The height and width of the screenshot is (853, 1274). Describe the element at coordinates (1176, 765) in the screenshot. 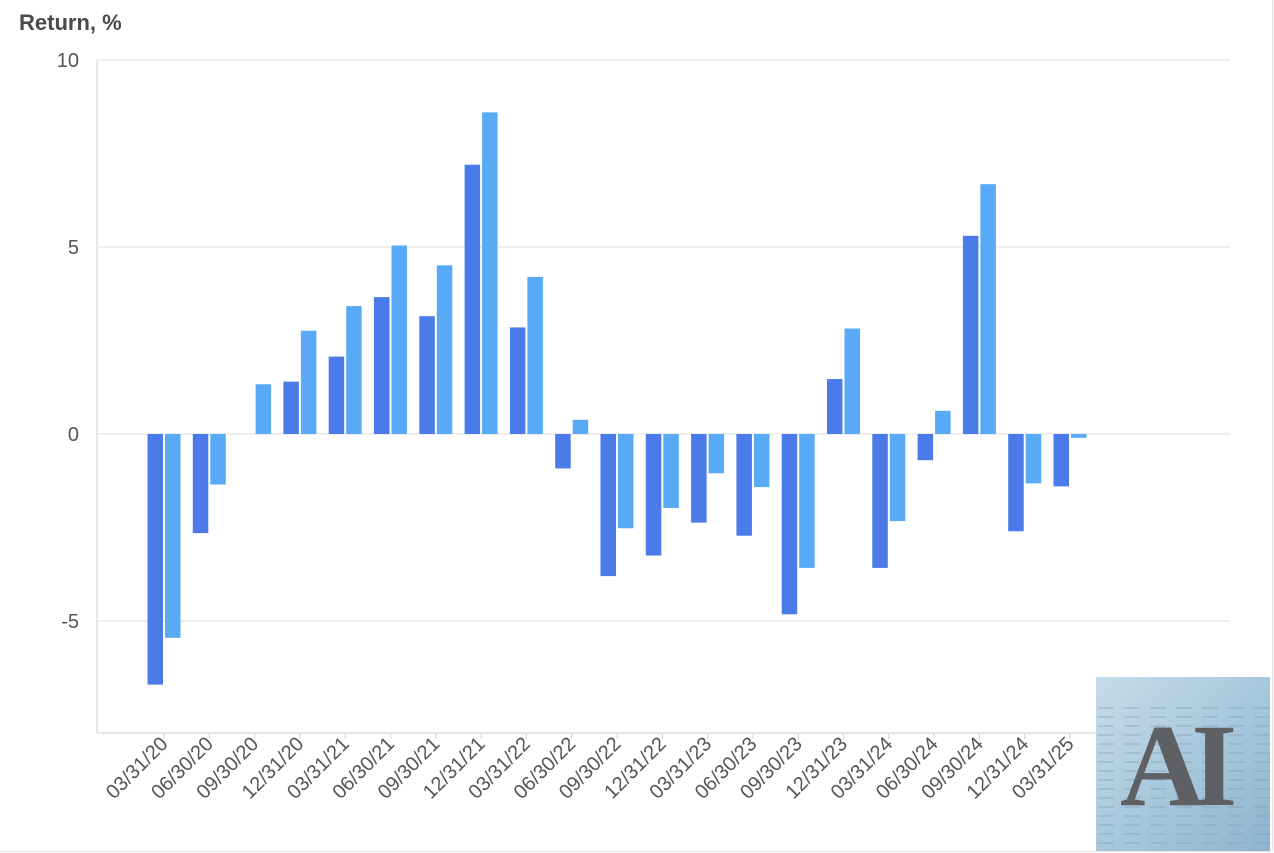

I see `logo-text: AI` at that location.